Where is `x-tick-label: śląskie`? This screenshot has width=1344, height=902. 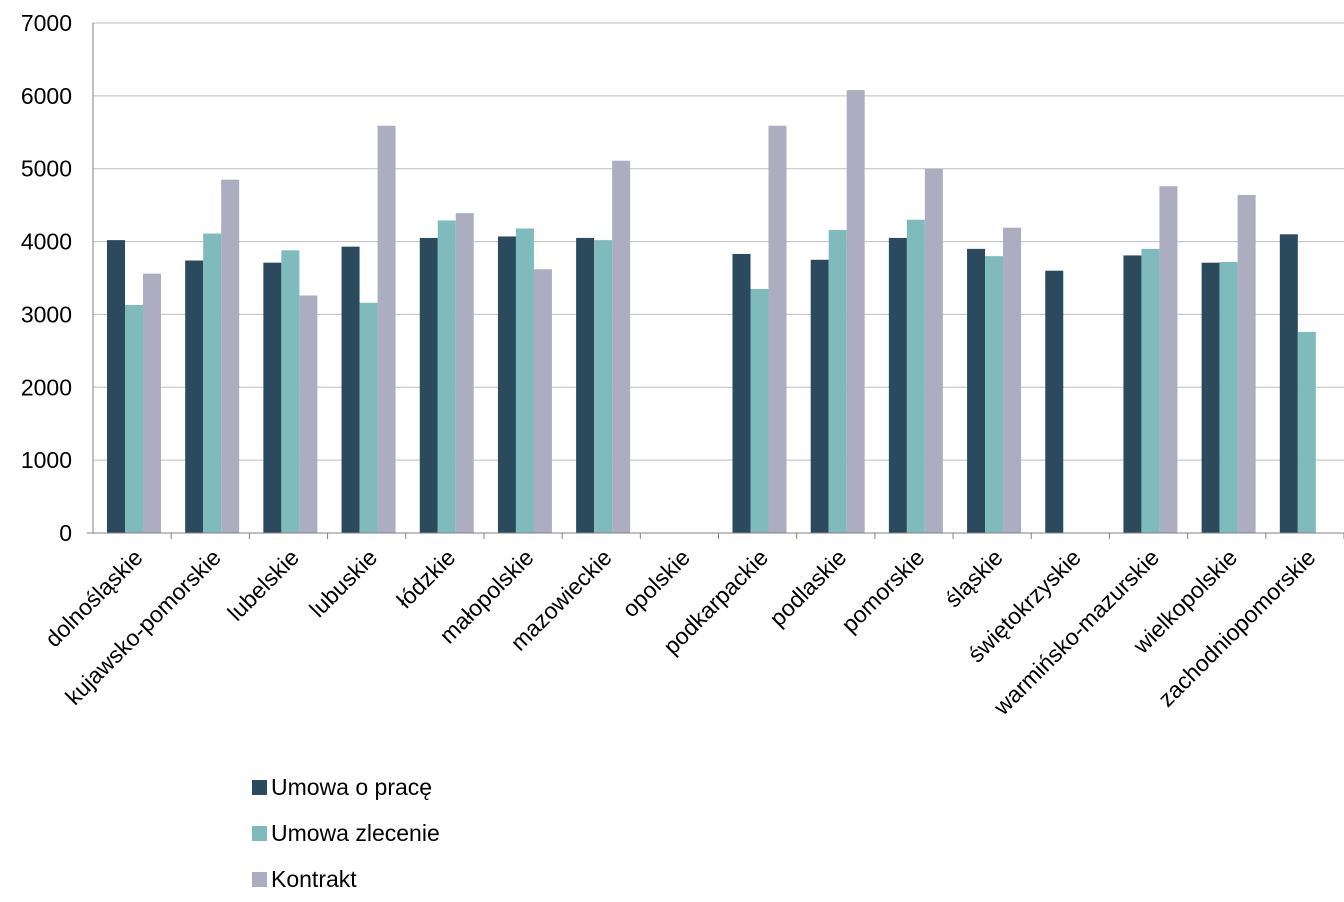
x-tick-label: śląskie is located at coordinates (974, 578).